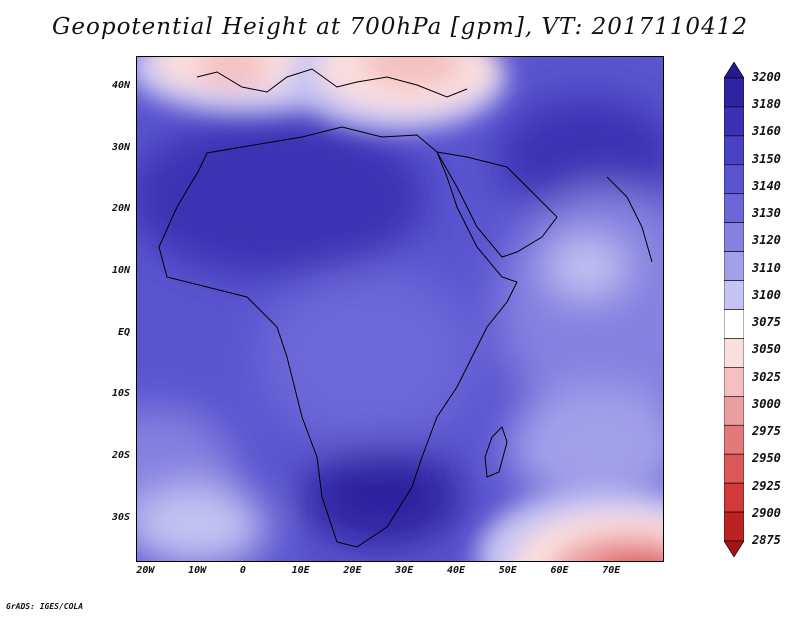 This screenshot has height=618, width=800. I want to click on colorbar-level-label: 3130, so click(766, 213).